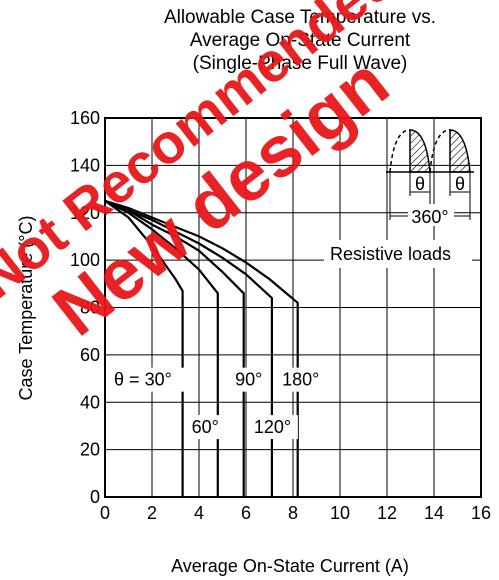 This screenshot has width=499, height=580. What do you see at coordinates (390, 254) in the screenshot?
I see `load-label: Resistive loads` at bounding box center [390, 254].